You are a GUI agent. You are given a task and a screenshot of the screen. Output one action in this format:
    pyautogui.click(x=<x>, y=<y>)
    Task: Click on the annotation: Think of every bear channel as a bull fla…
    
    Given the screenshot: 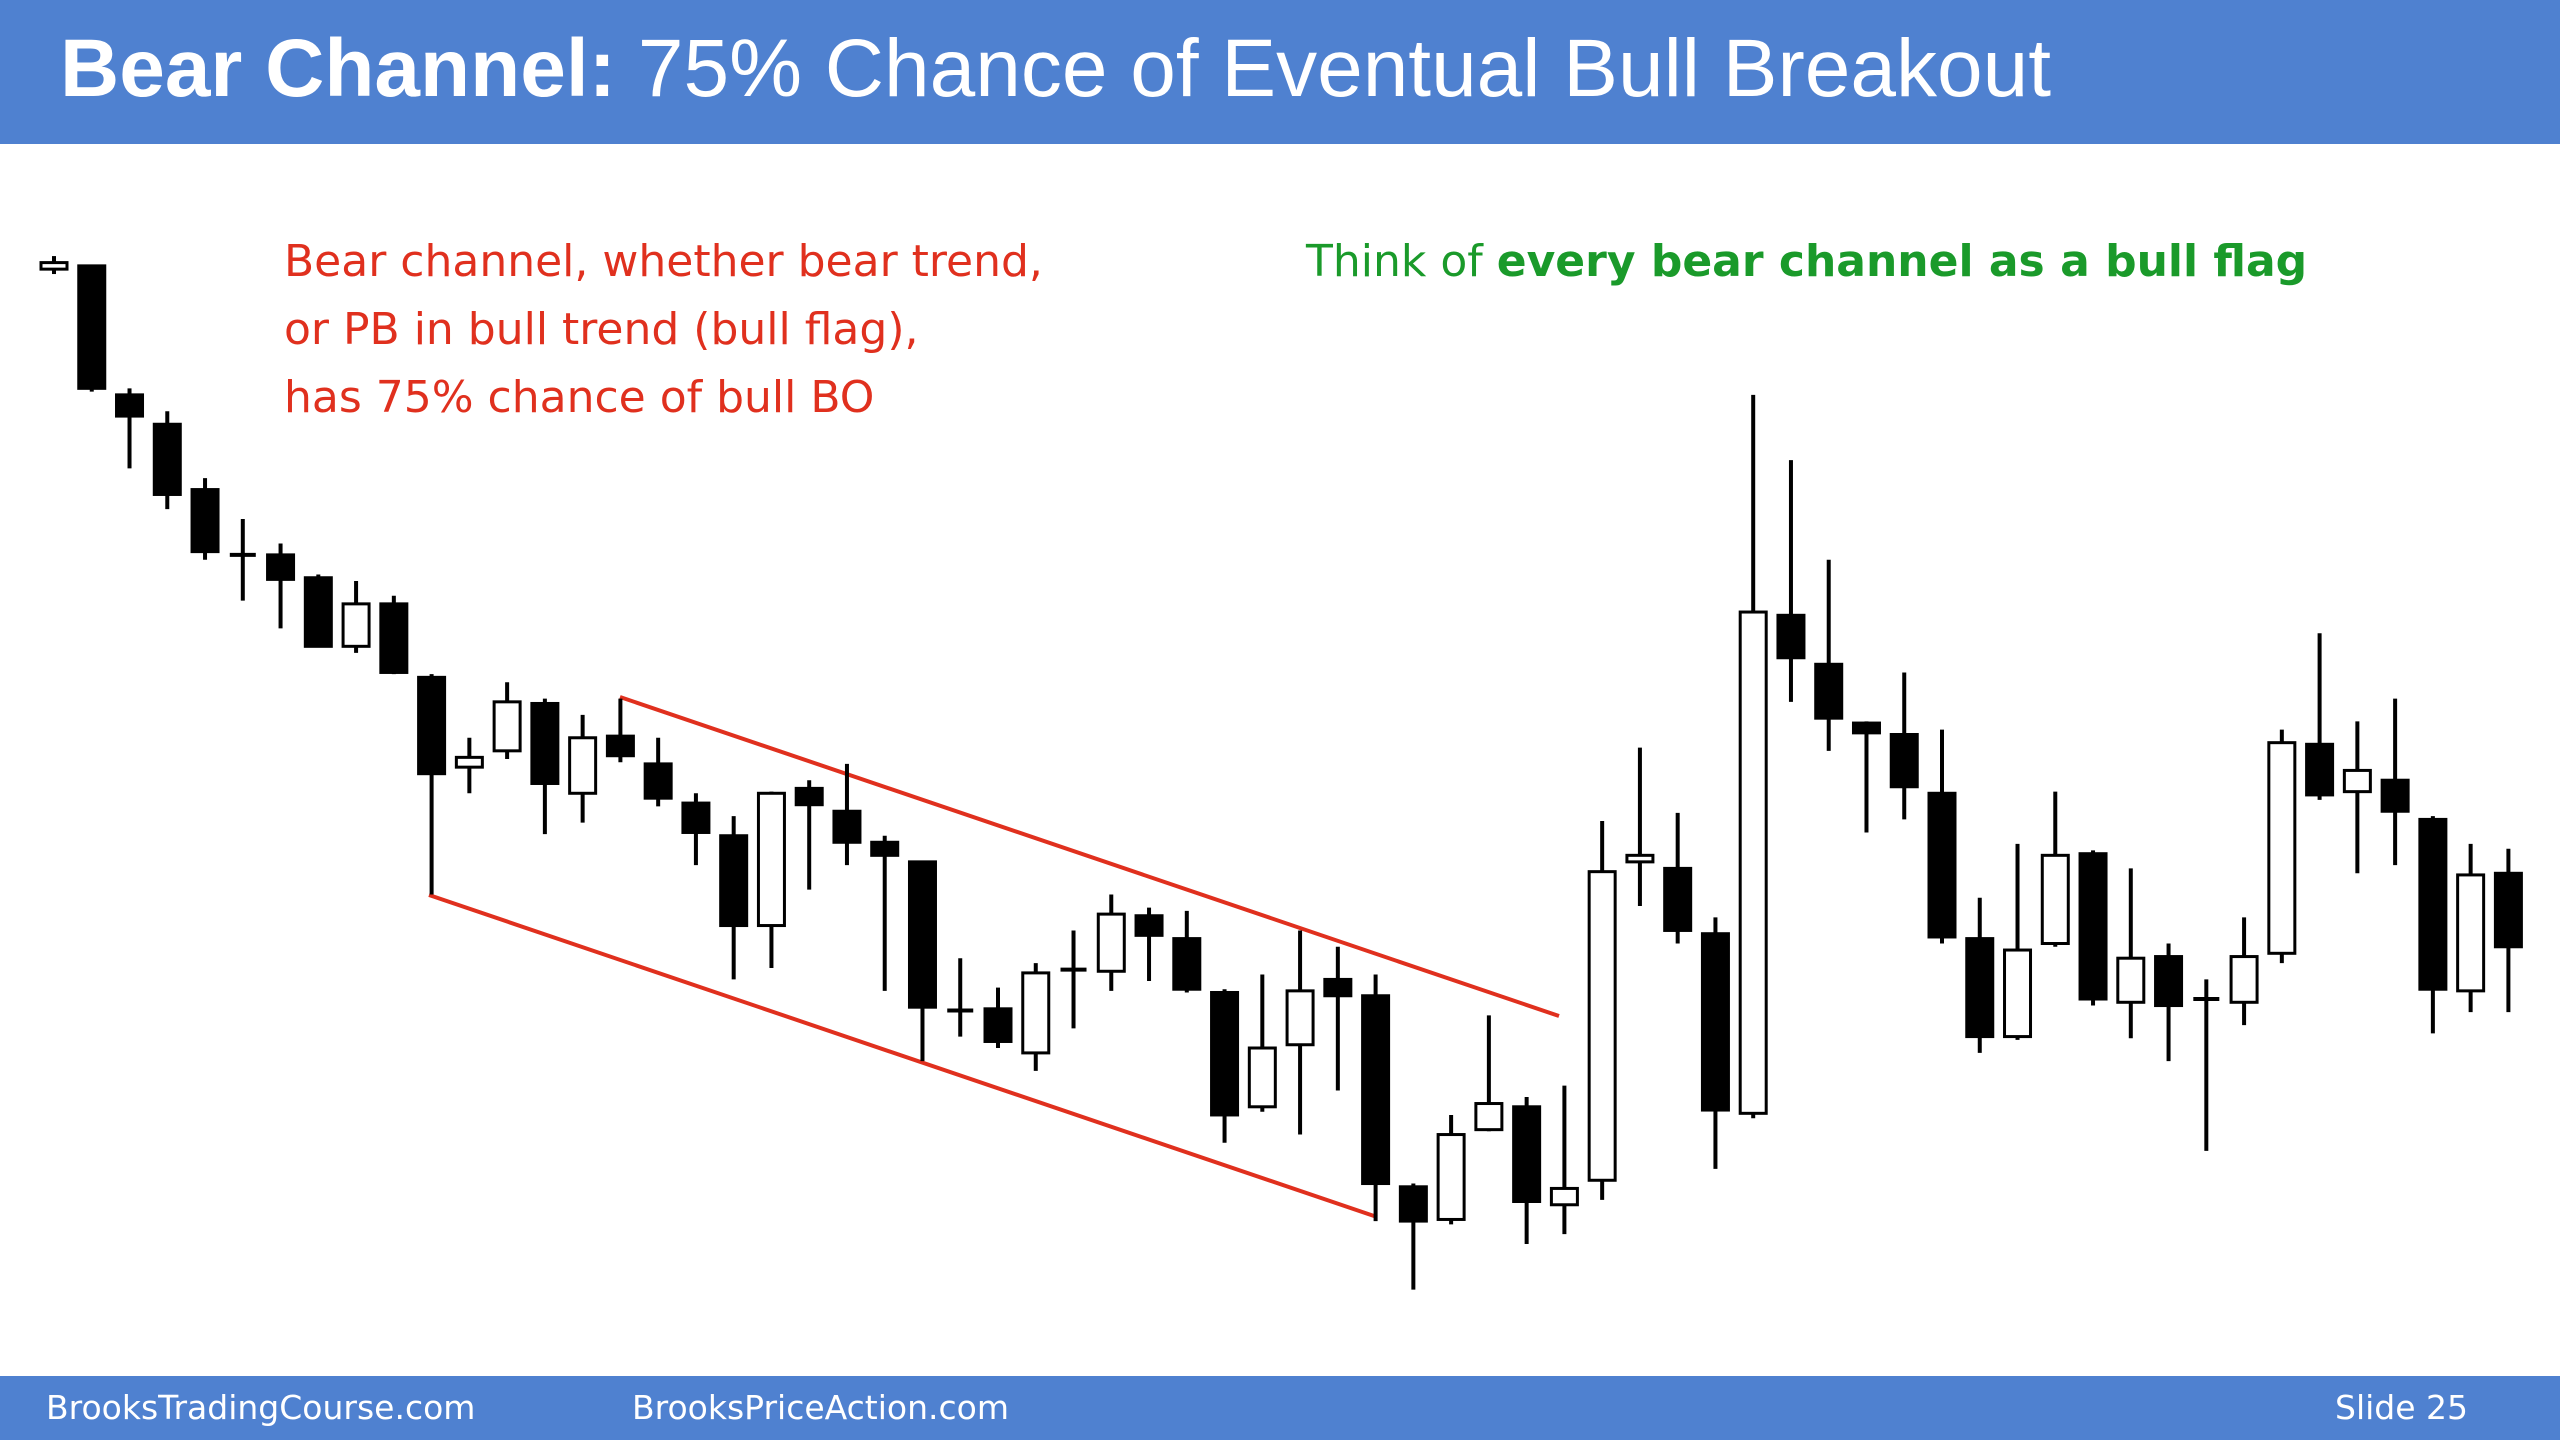 What is the action you would take?
    pyautogui.click(x=1806, y=261)
    